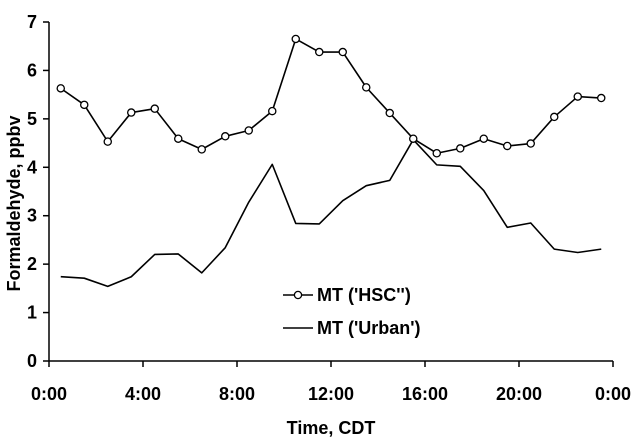 This screenshot has width=635, height=439. What do you see at coordinates (32, 119) in the screenshot?
I see `y-tick-label: 5` at bounding box center [32, 119].